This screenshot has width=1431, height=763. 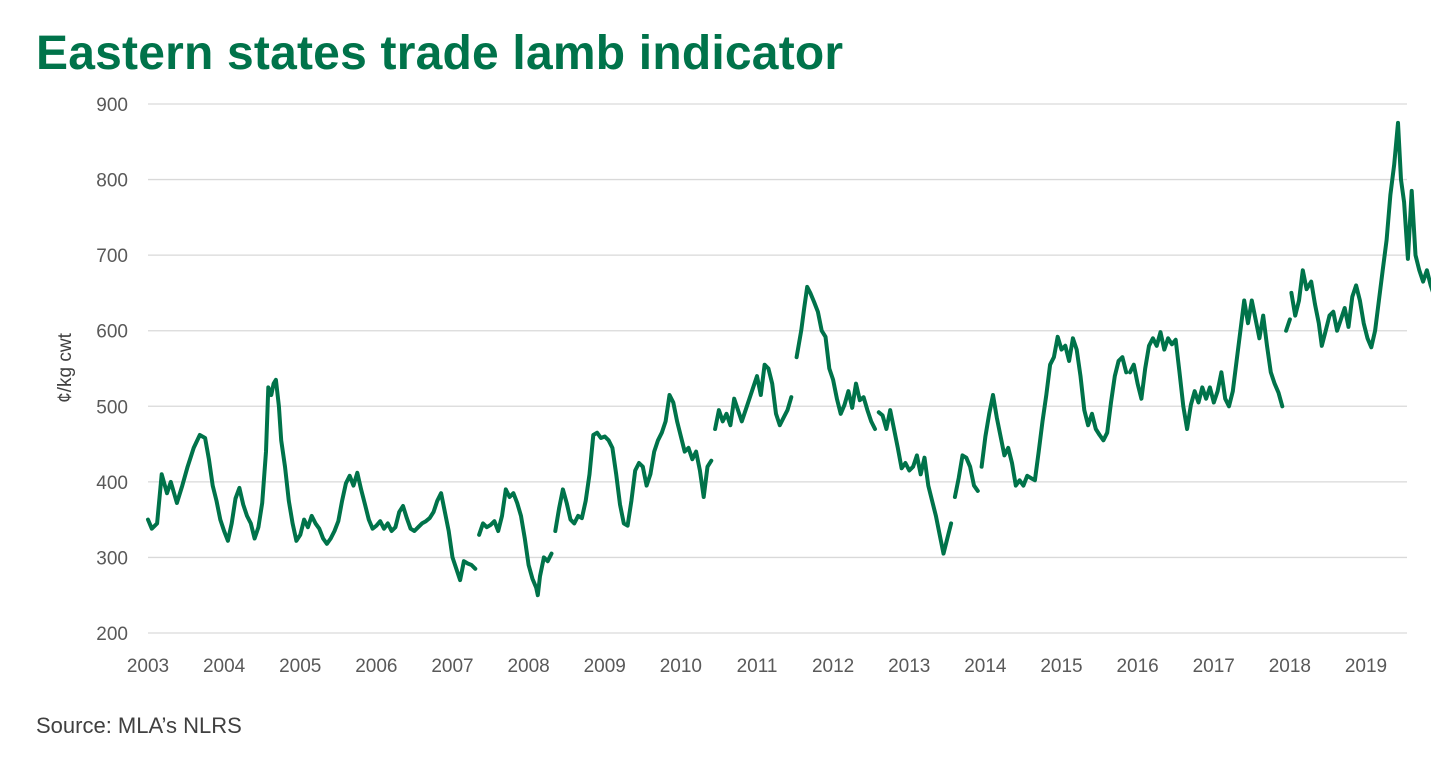 I want to click on x-tick-label: 2012, so click(x=833, y=666).